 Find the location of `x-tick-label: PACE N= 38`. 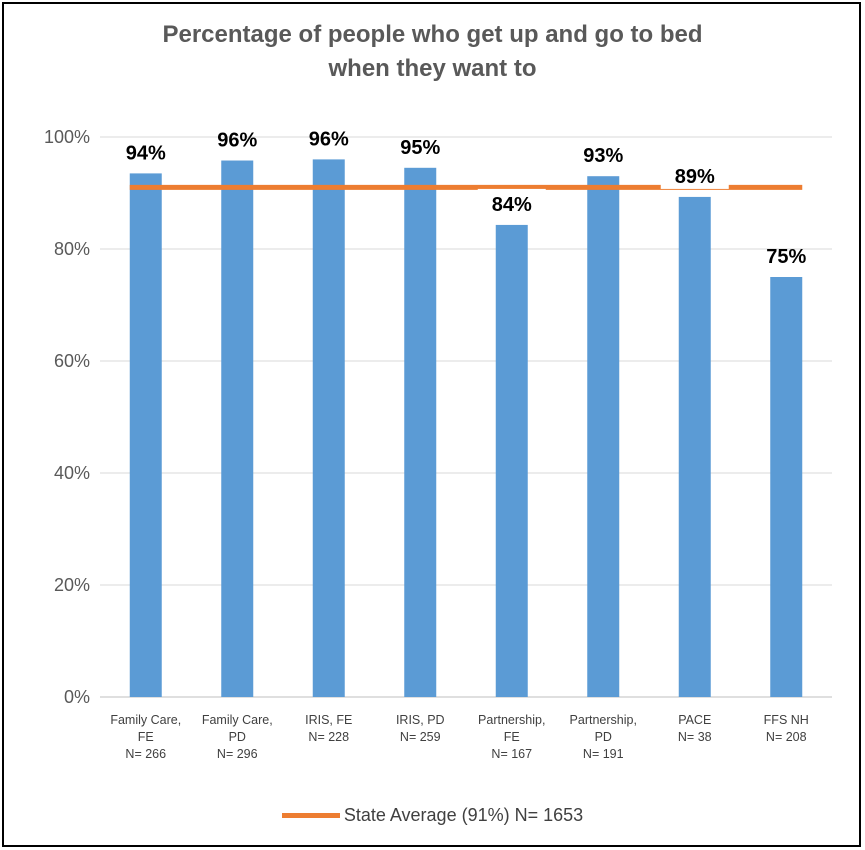

x-tick-label: PACE N= 38 is located at coordinates (695, 728).